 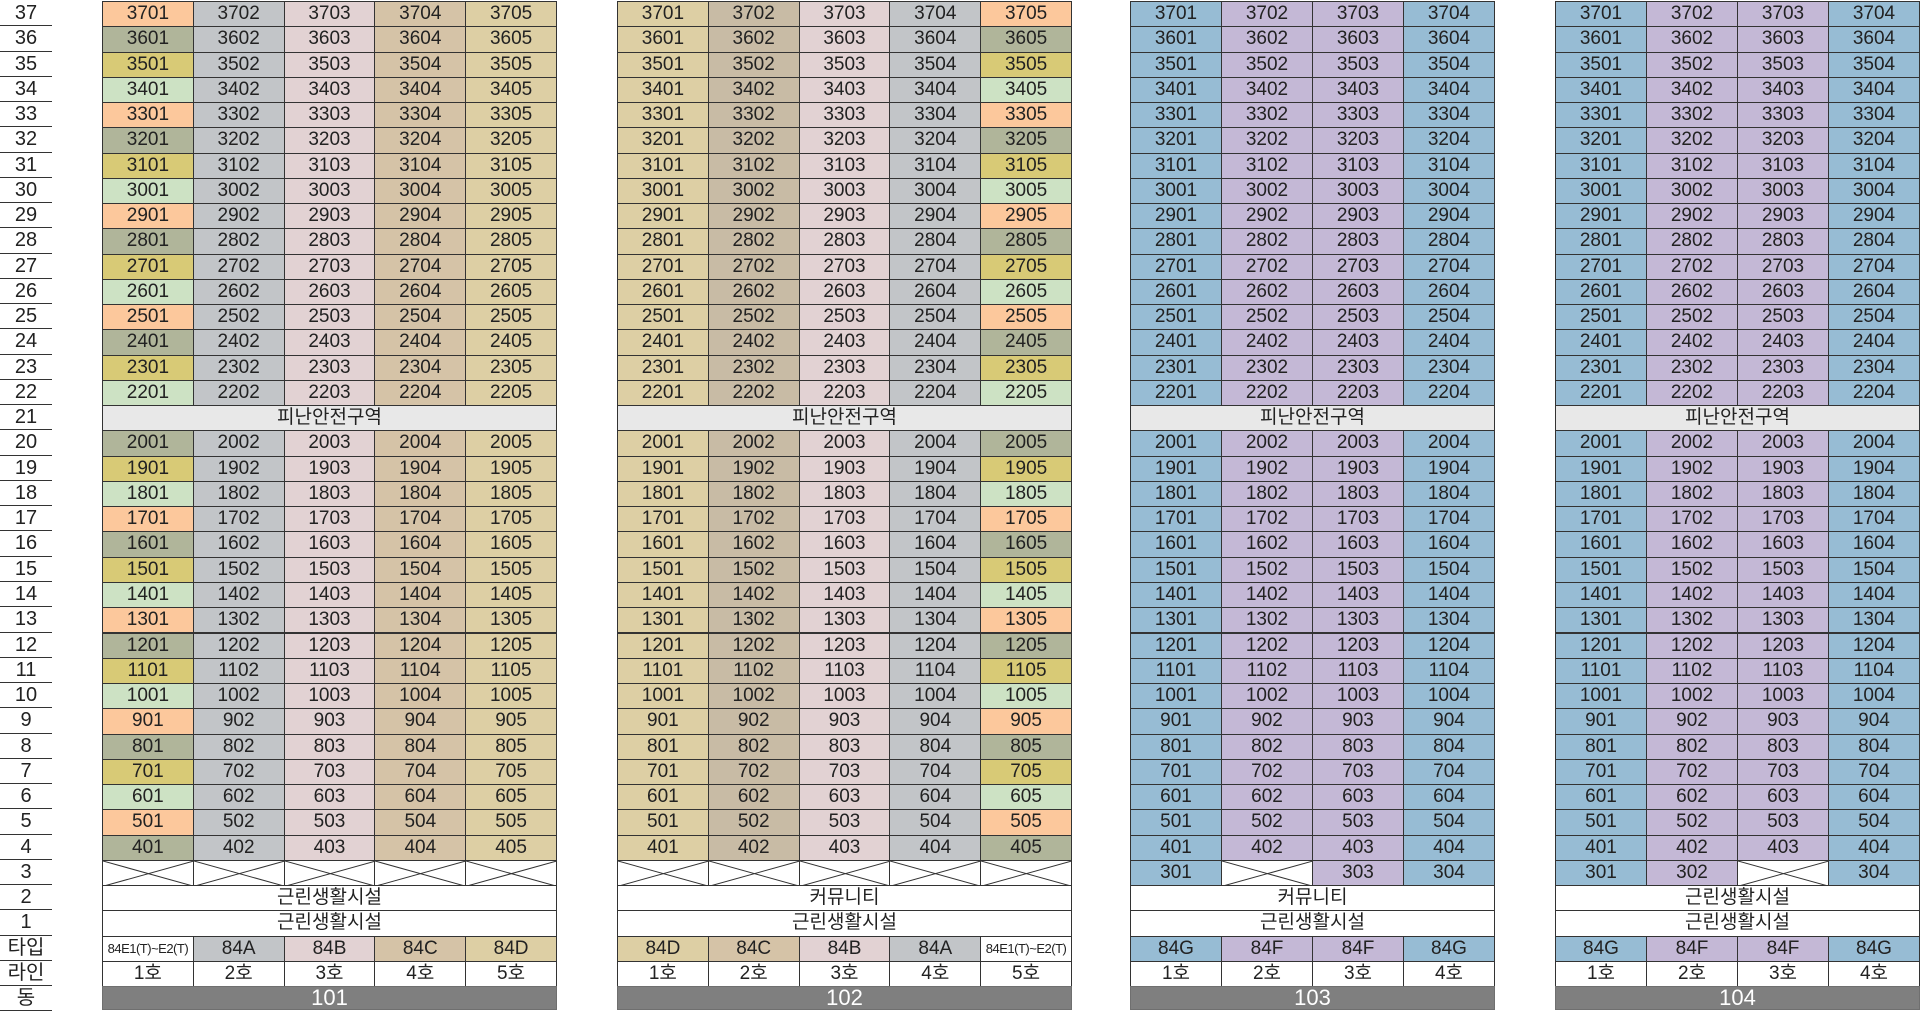 What do you see at coordinates (1026, 292) in the screenshot?
I see `unit-cell: 2605` at bounding box center [1026, 292].